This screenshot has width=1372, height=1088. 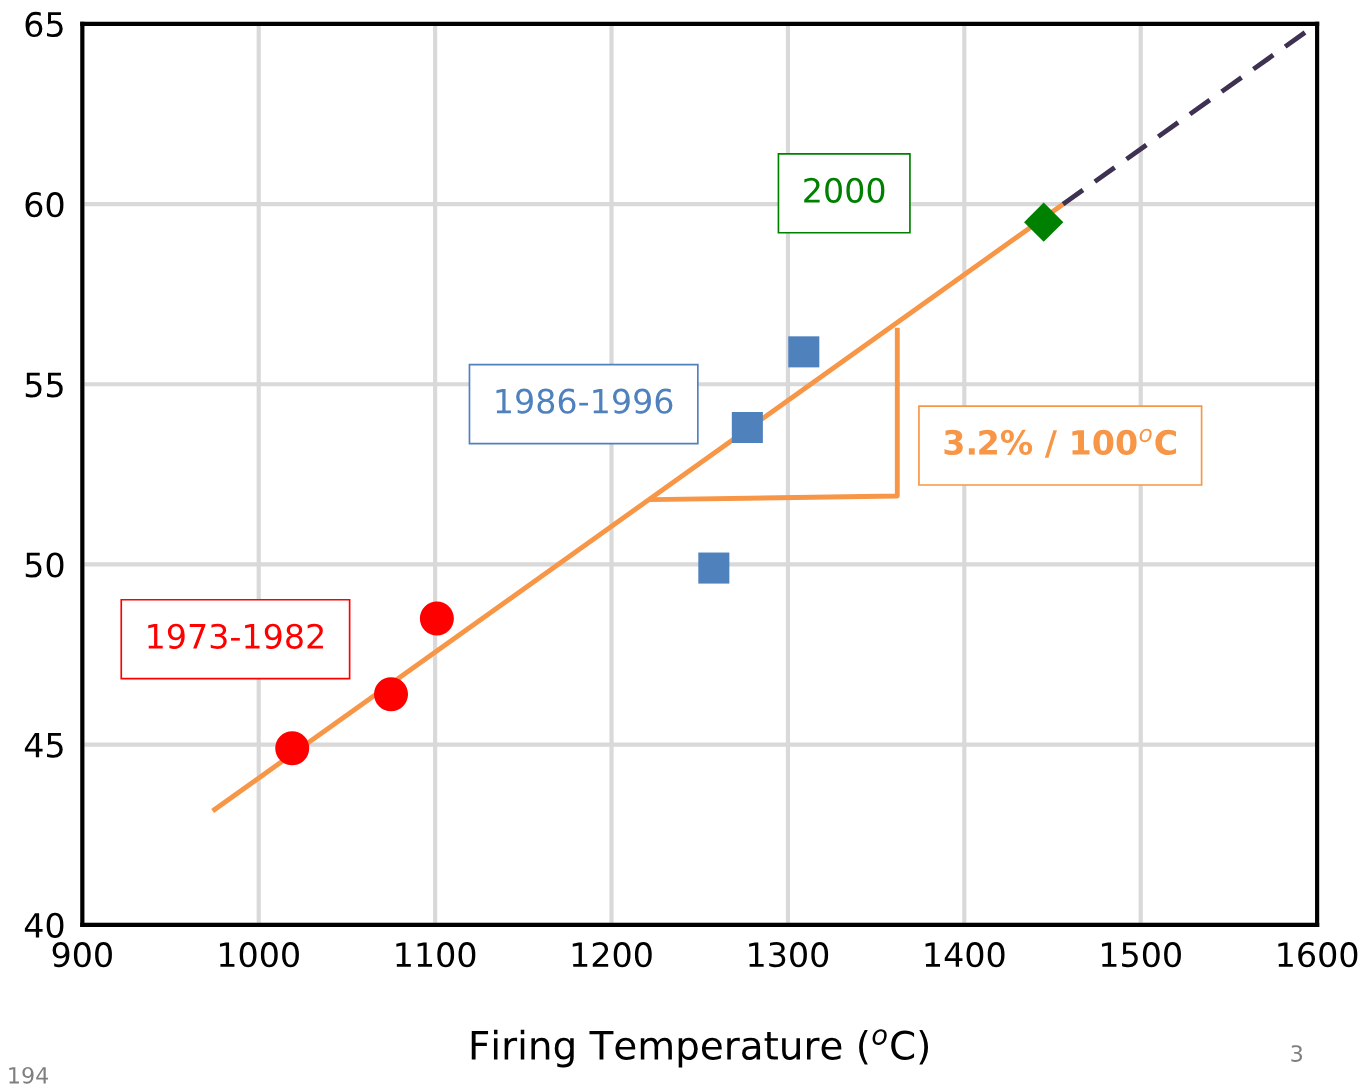 I want to click on x-tick-label: 1600, so click(x=1318, y=955).